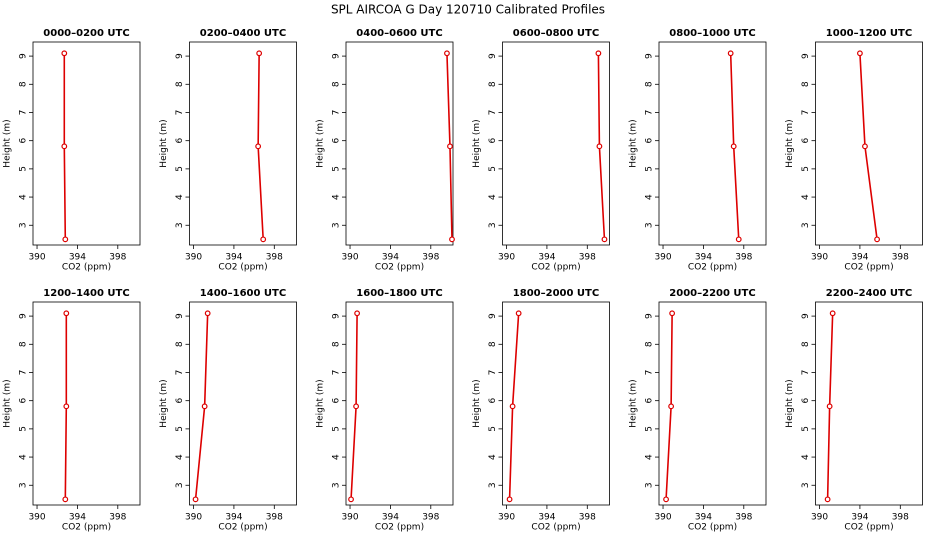 The image size is (936, 540). What do you see at coordinates (869, 293) in the screenshot?
I see `panel-title: 2200–2400 UTC` at bounding box center [869, 293].